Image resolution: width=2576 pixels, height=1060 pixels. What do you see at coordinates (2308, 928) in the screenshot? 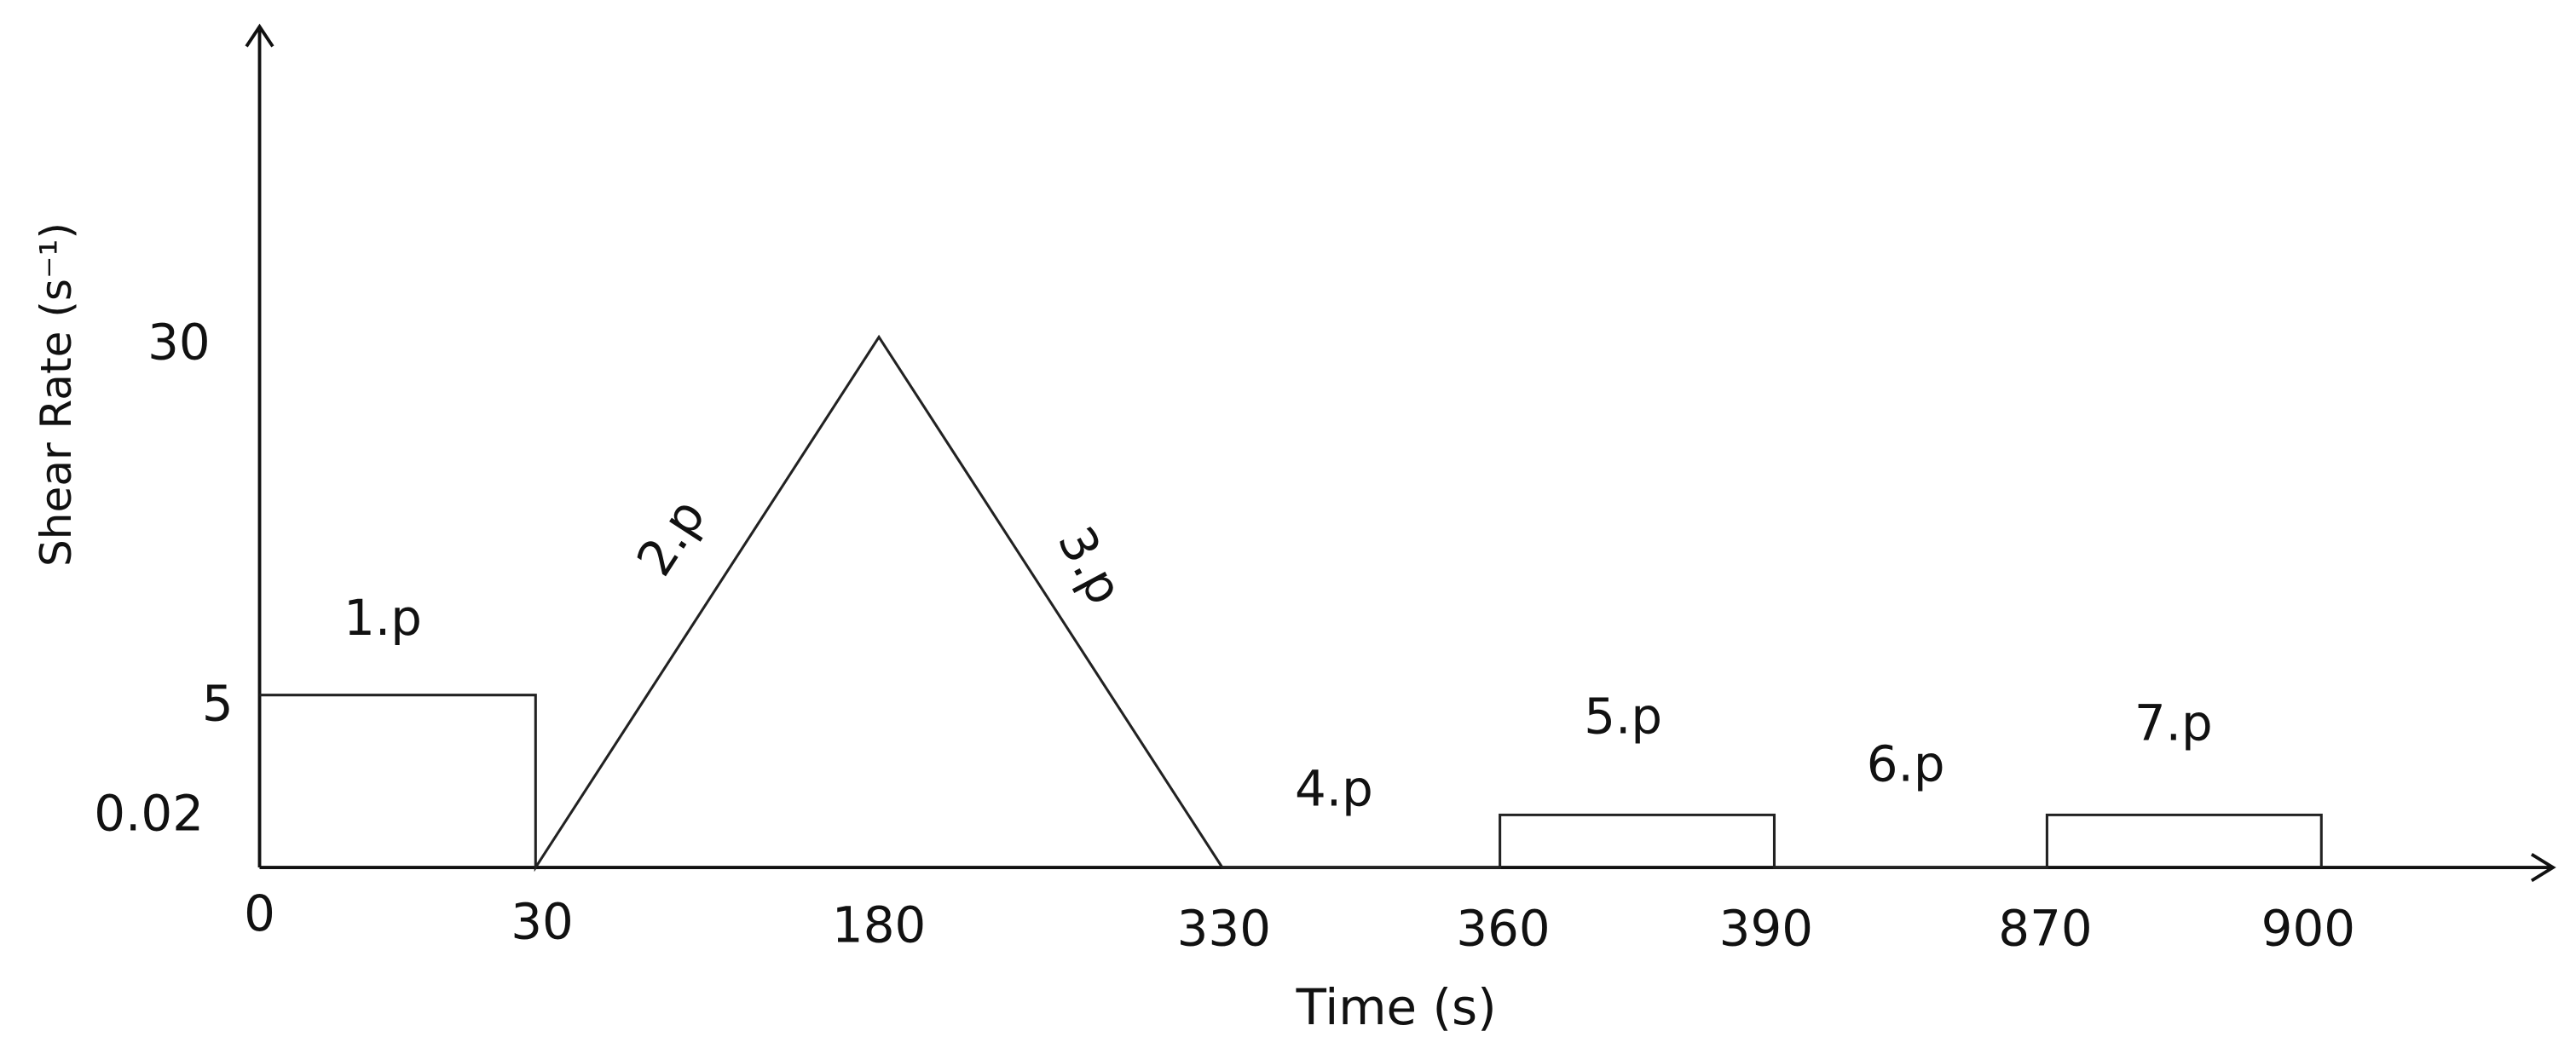
I see `x-tick-label: 900` at bounding box center [2308, 928].